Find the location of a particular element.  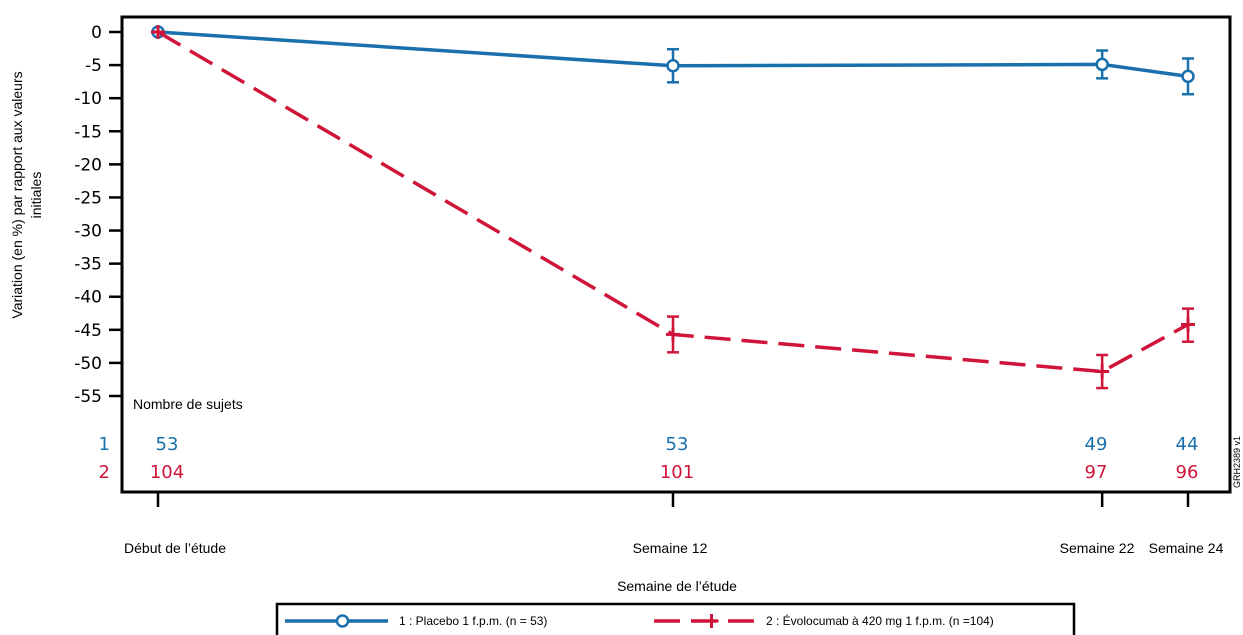

y-axis-title-line-1: Variation (en %) par rapport aux valeurs is located at coordinates (17, 194).